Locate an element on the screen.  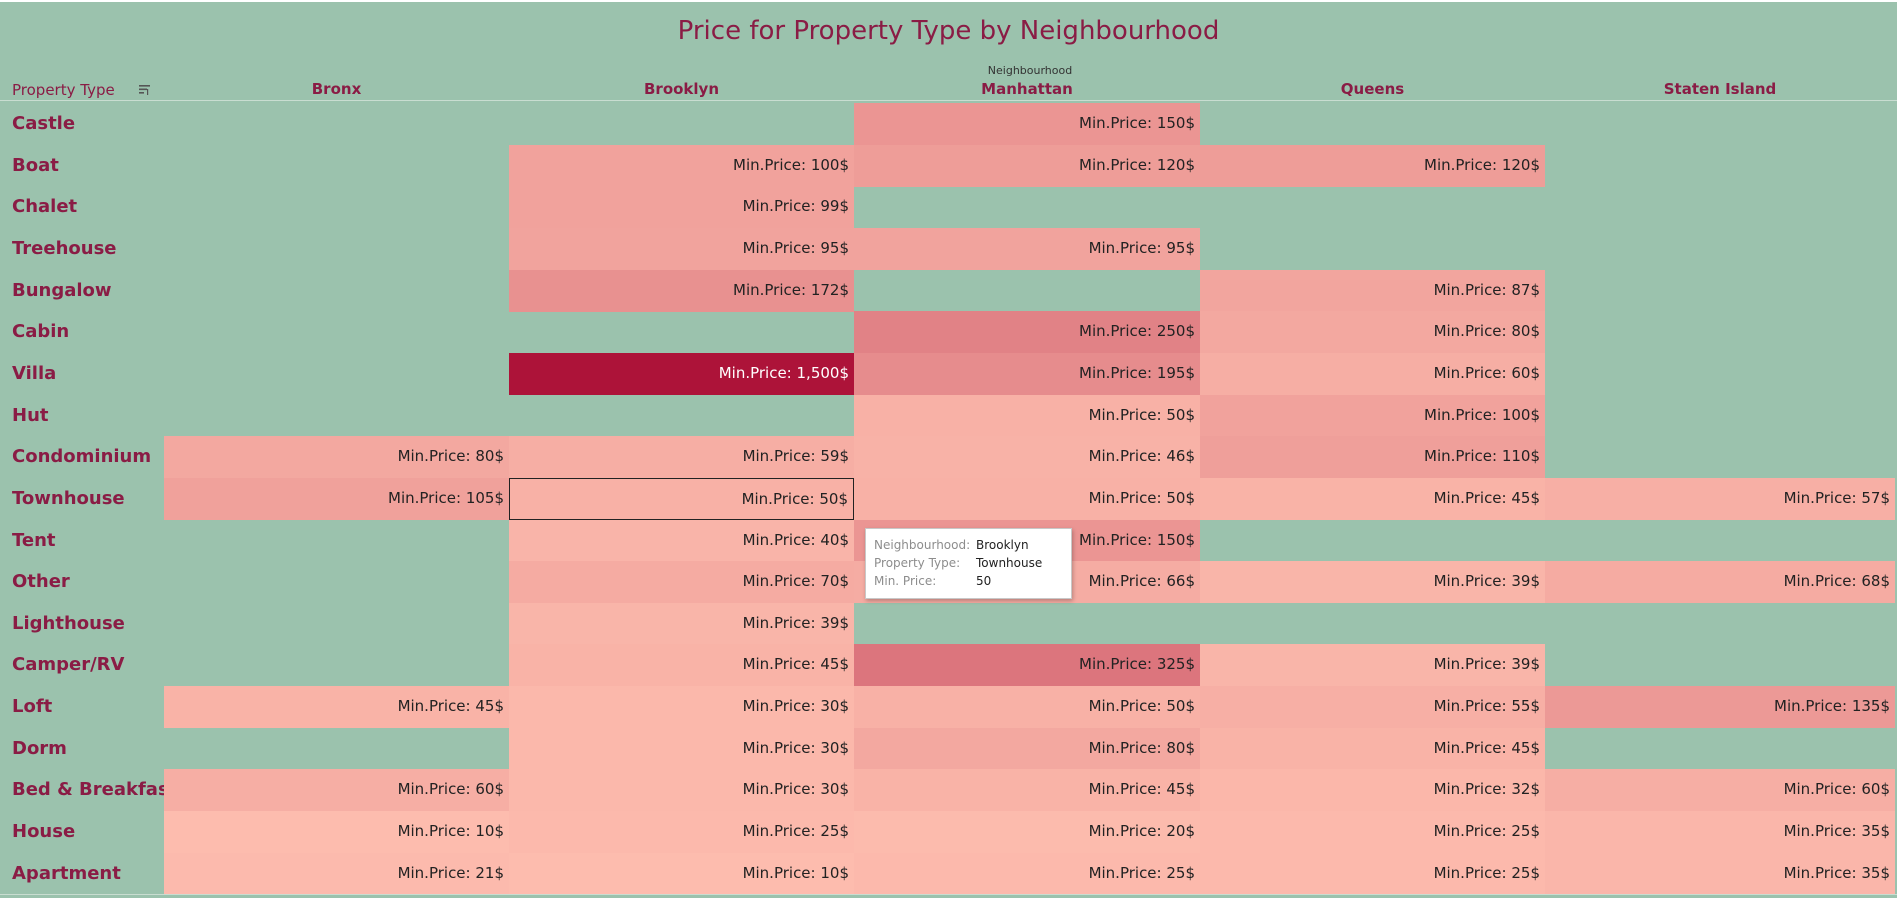
row-label: Villa is located at coordinates (34, 373).